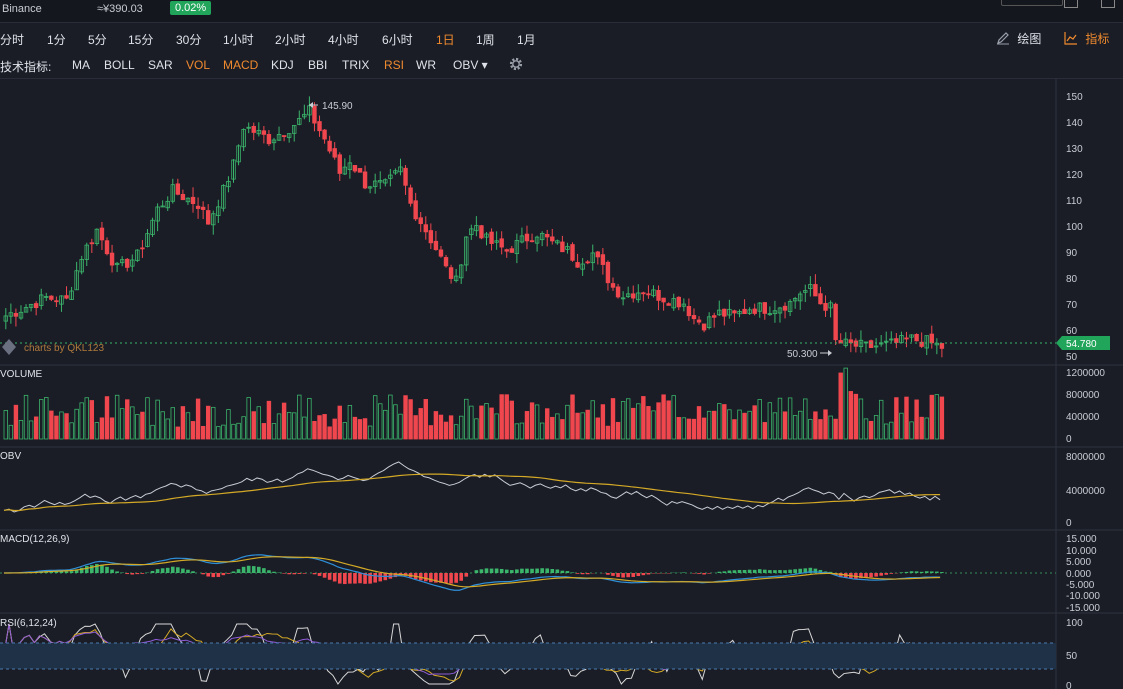 The width and height of the screenshot is (1123, 689). Describe the element at coordinates (81, 65) in the screenshot. I see `indicator-ma: MA` at that location.